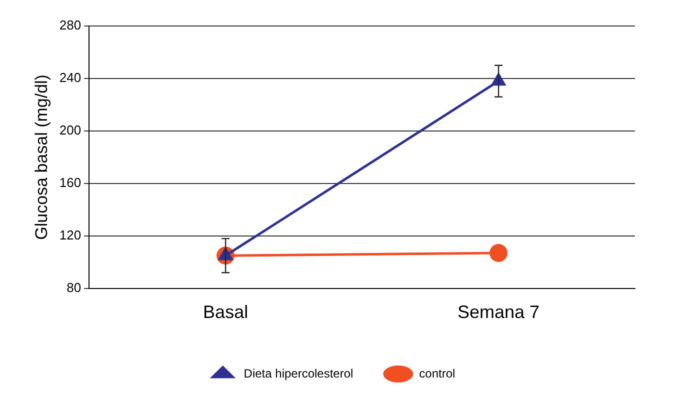 The width and height of the screenshot is (683, 408). I want to click on y-tick-label: 80, so click(74, 287).